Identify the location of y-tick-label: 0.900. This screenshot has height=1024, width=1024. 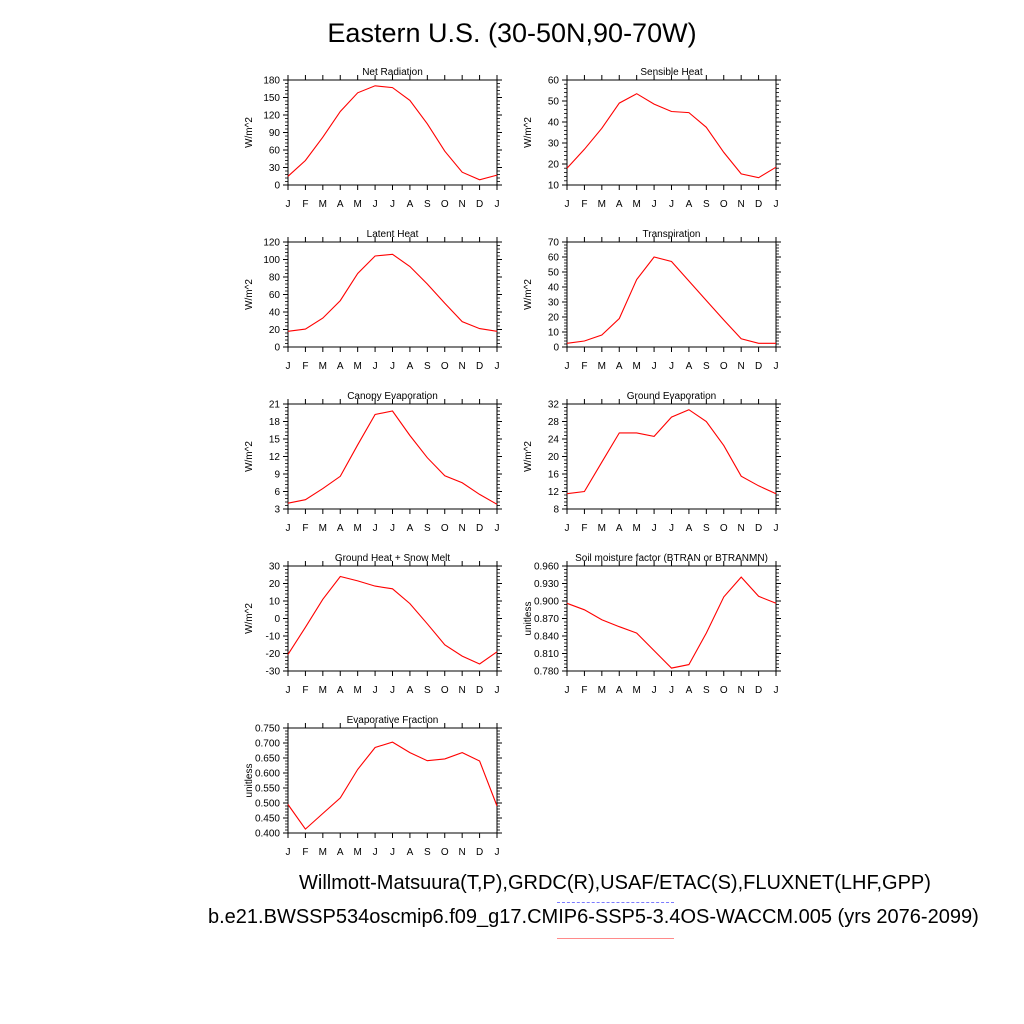
(546, 602).